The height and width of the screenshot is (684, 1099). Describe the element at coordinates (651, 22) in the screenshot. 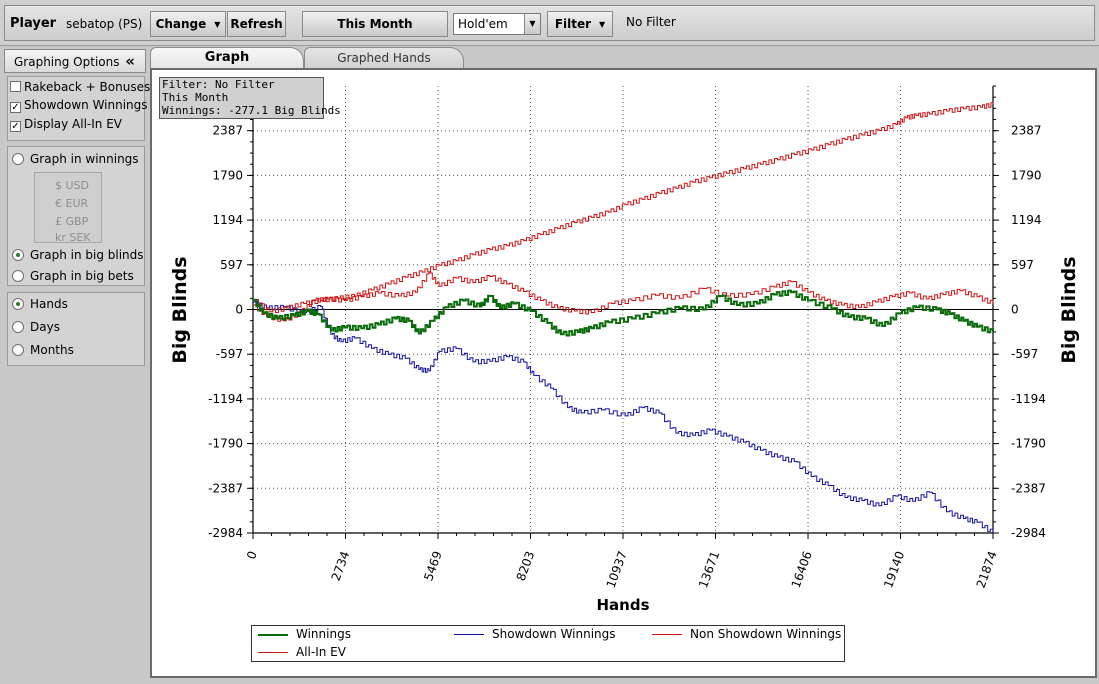

I see `filter-status: No Filter` at that location.